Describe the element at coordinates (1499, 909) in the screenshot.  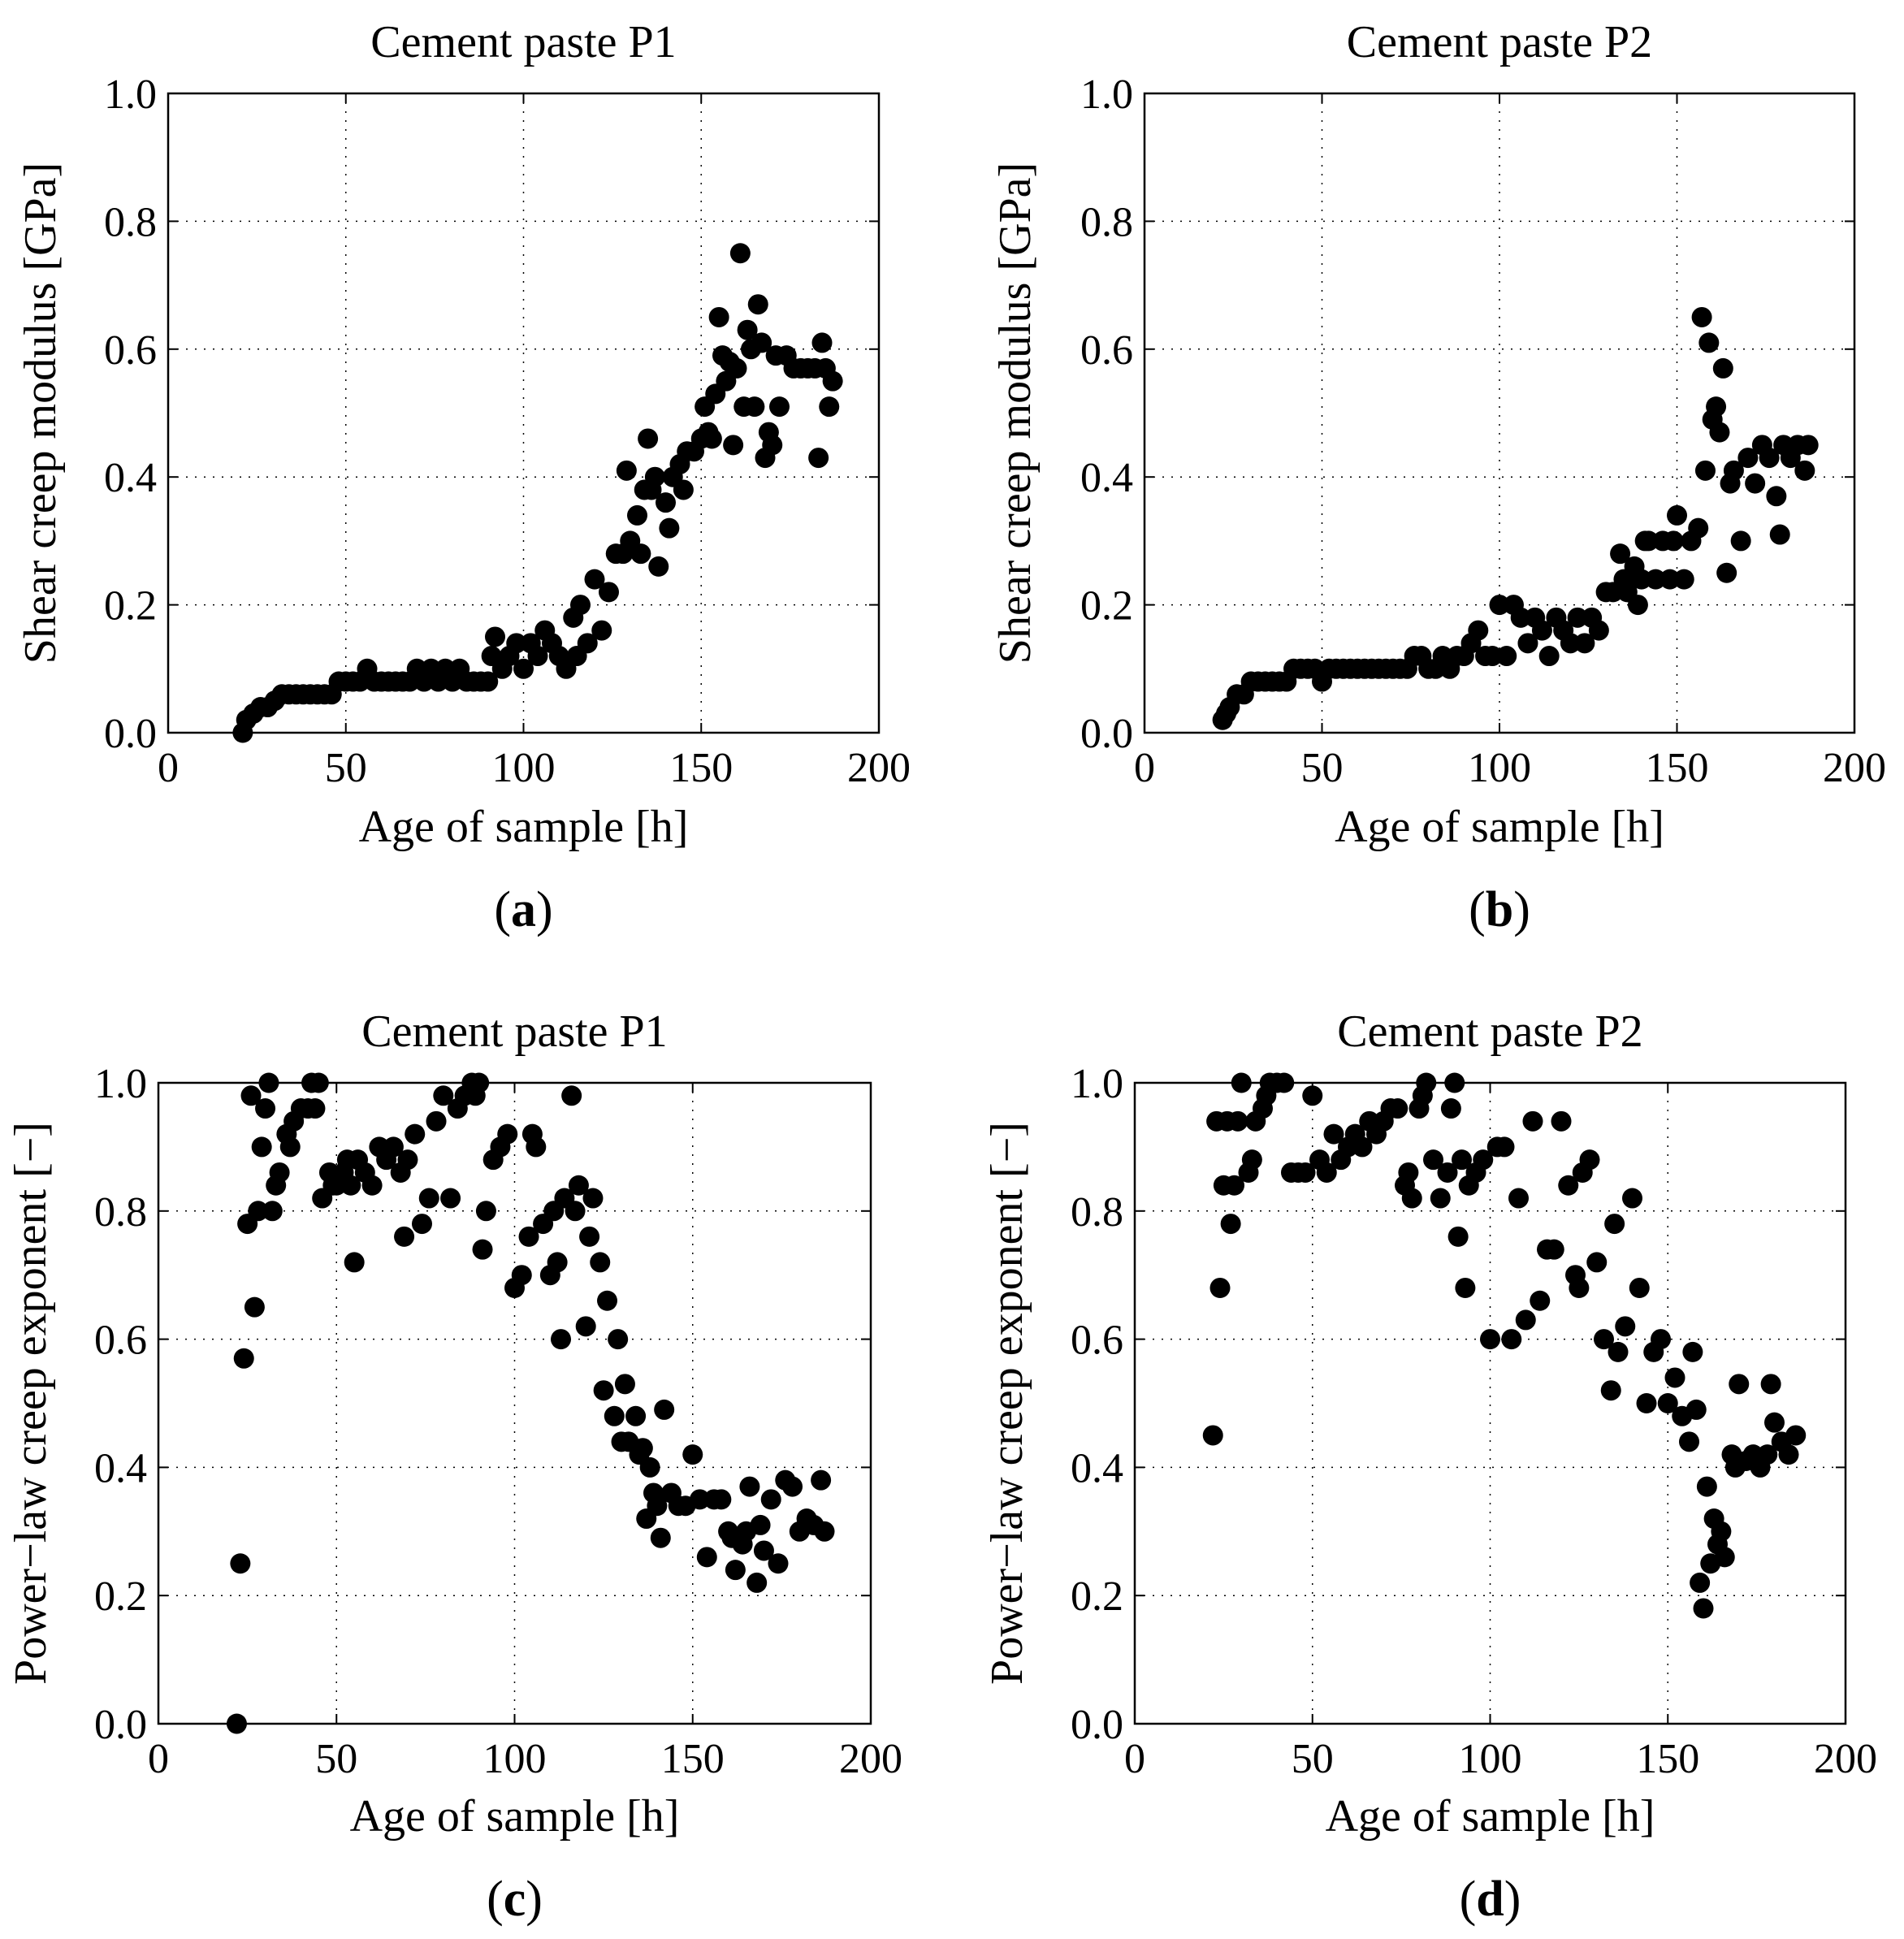
I see `subfigure-label: (b)` at that location.